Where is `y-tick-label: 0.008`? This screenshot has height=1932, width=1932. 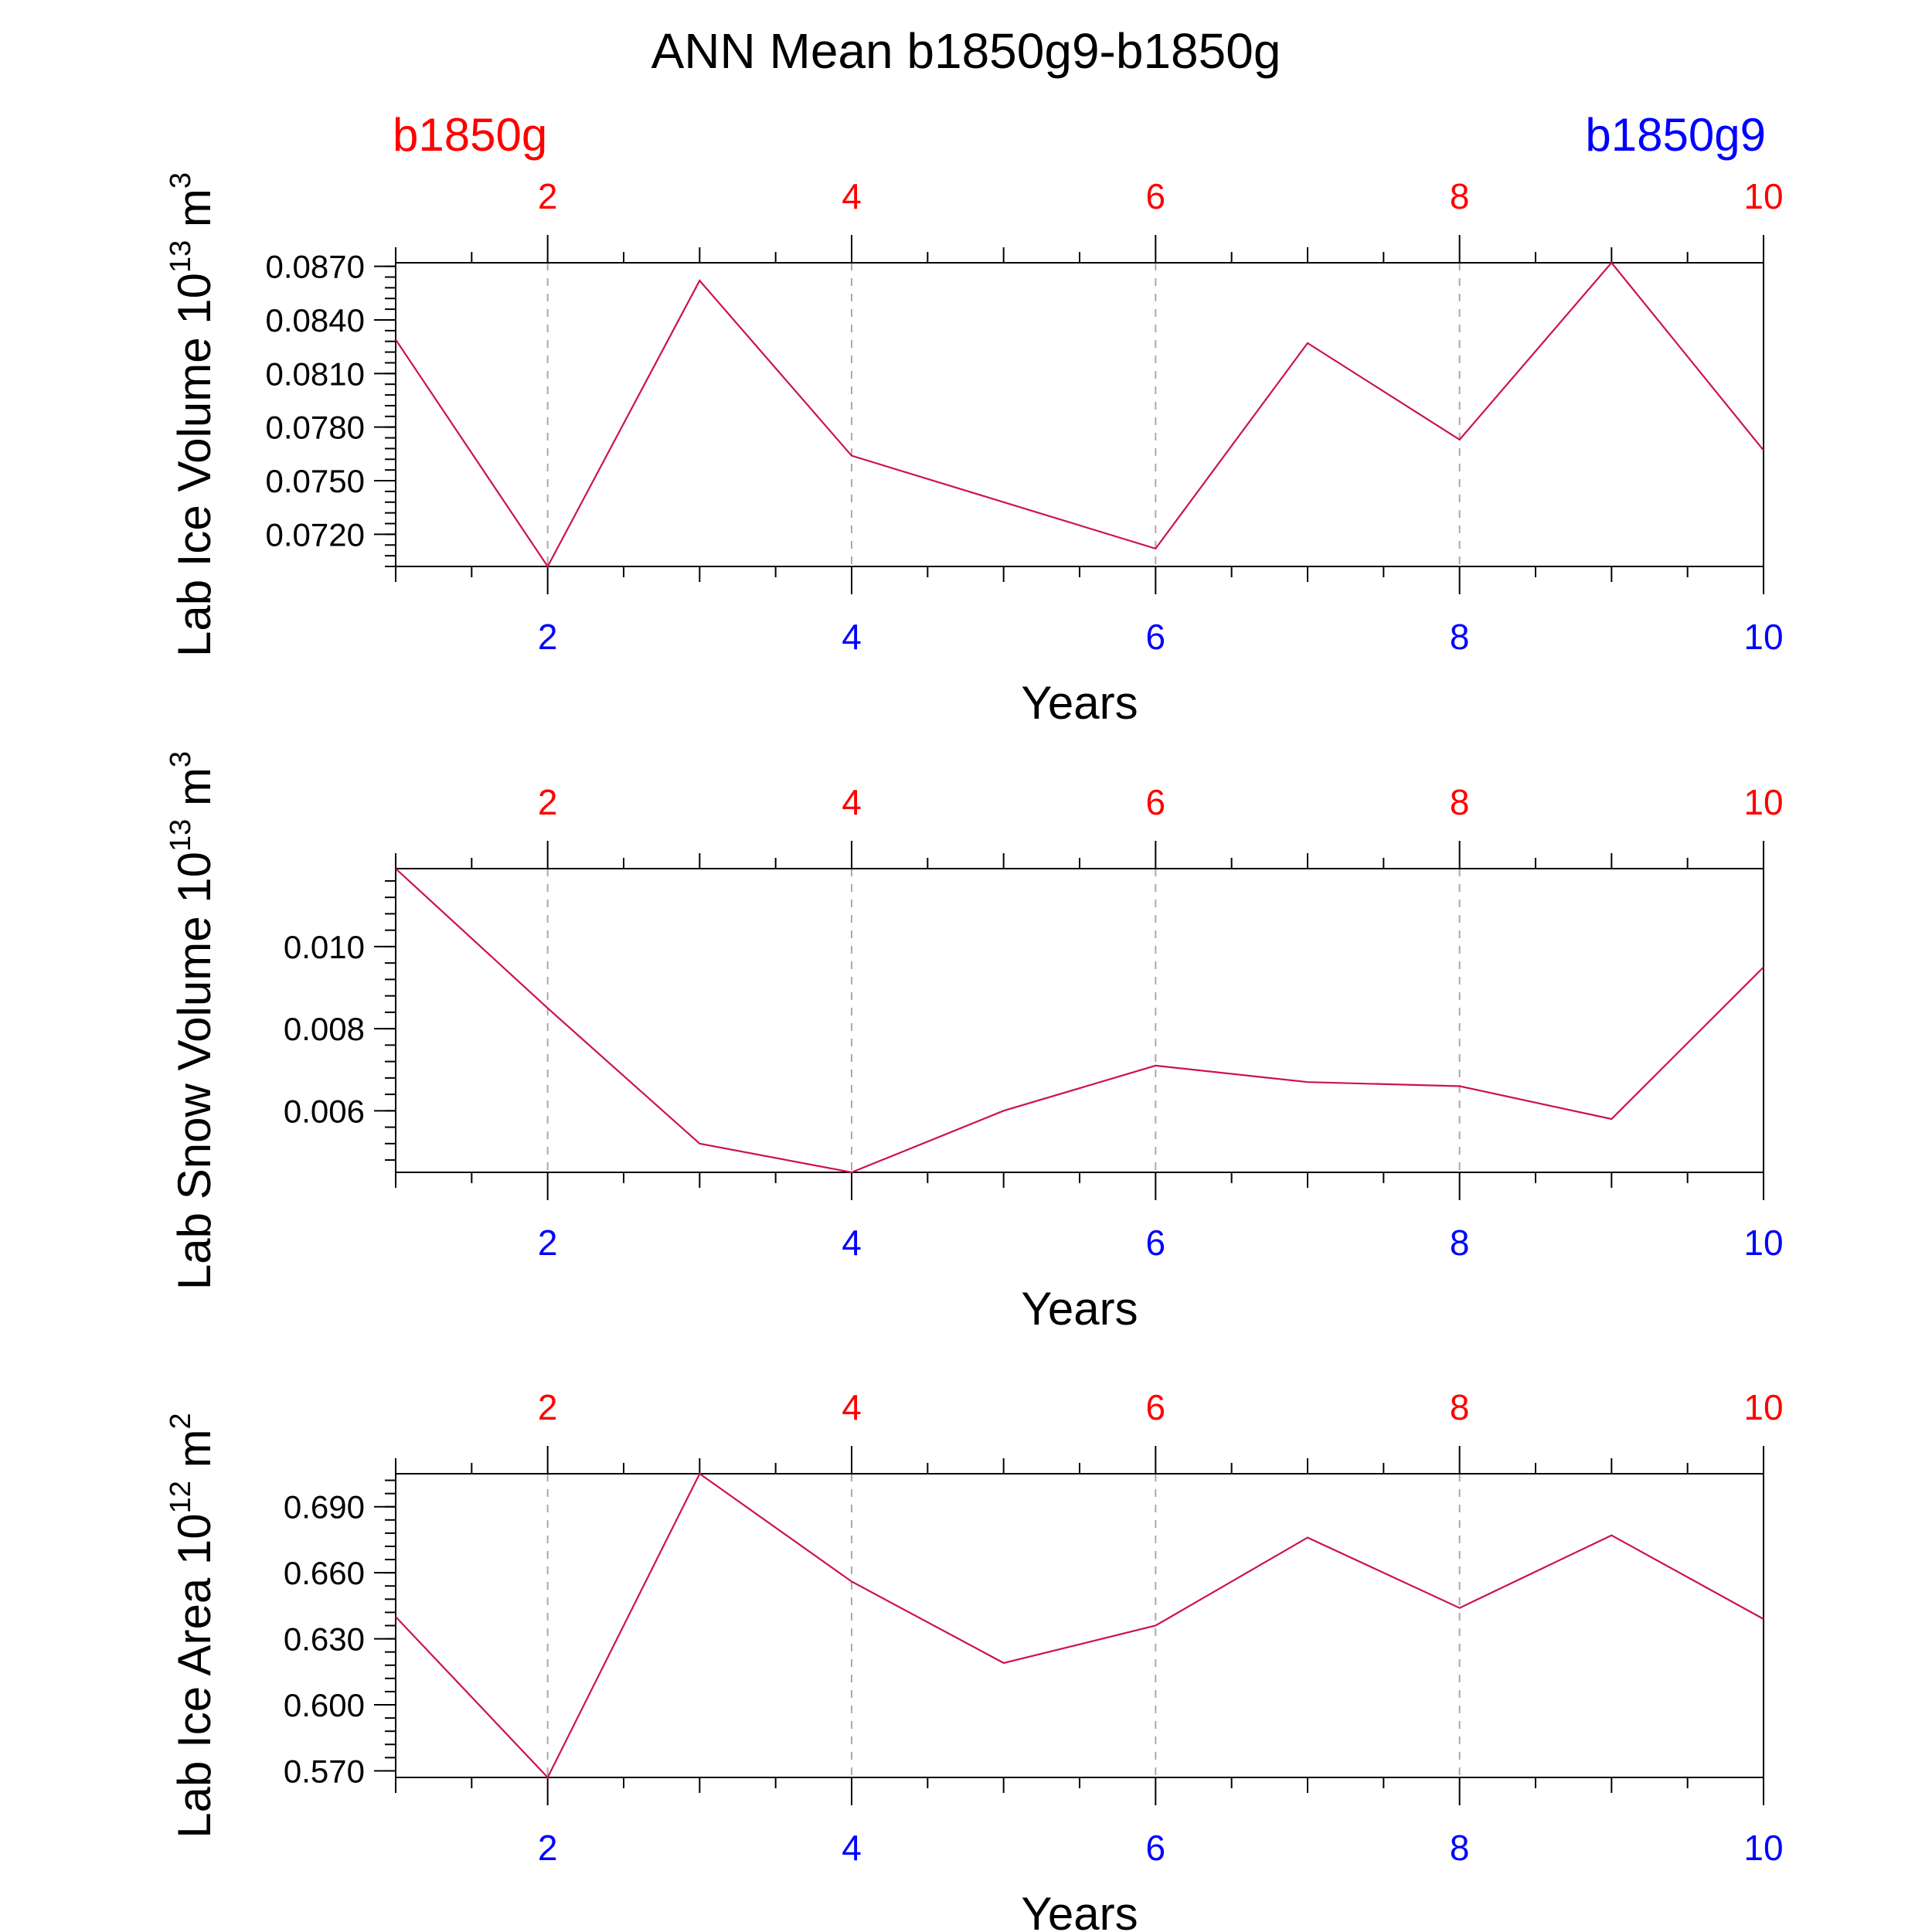 y-tick-label: 0.008 is located at coordinates (324, 1029).